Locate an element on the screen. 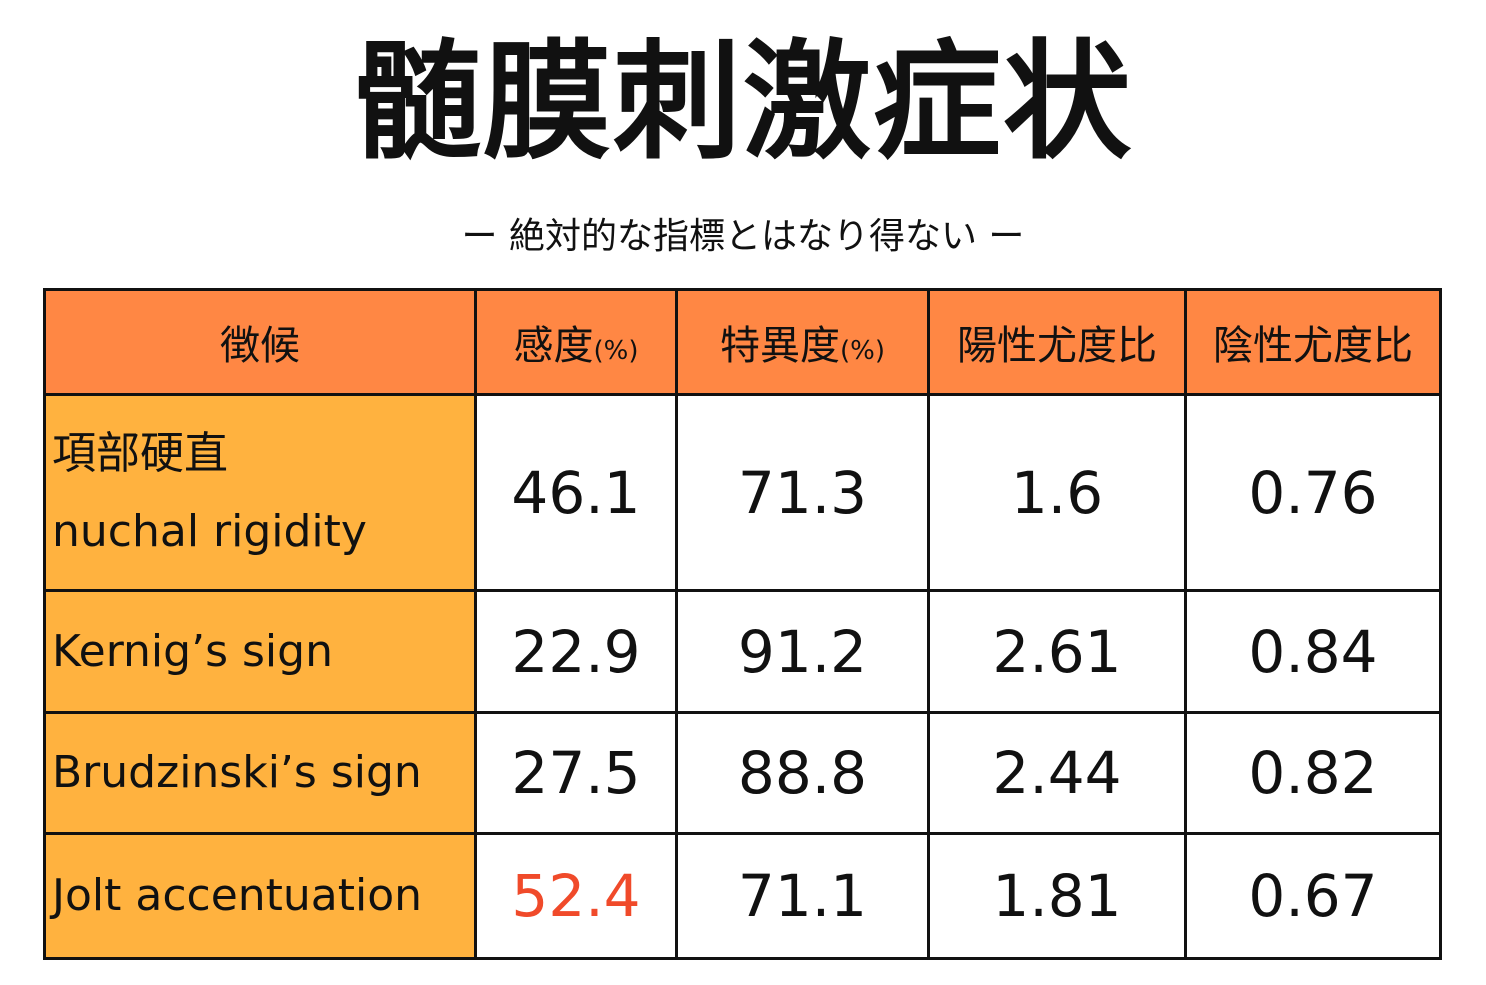  nlr-cell: 0.84 is located at coordinates (1313, 651).